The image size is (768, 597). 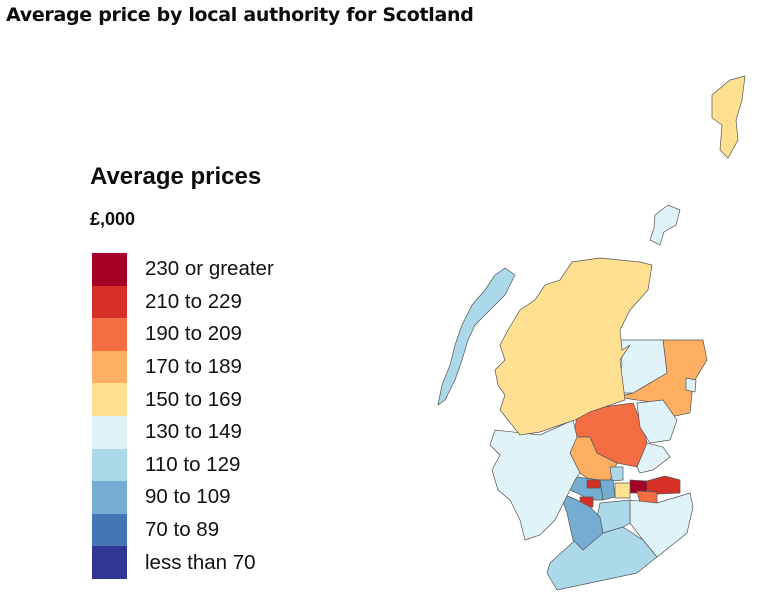 What do you see at coordinates (193, 464) in the screenshot?
I see `legend-label: 110 to 129` at bounding box center [193, 464].